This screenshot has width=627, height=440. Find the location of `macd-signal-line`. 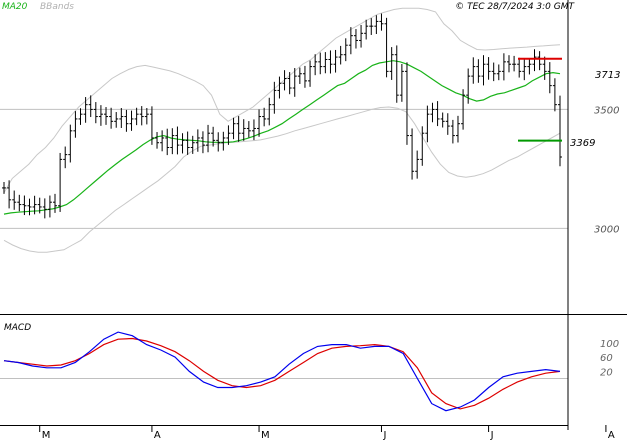

macd-signal-line is located at coordinates (282, 373).